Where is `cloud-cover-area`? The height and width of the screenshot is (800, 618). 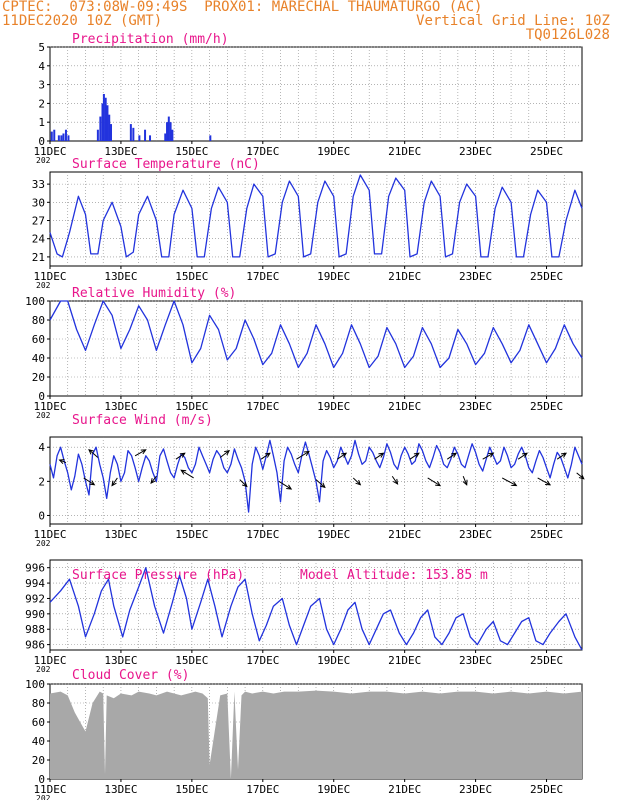
cloud-cover-area is located at coordinates (316, 734).